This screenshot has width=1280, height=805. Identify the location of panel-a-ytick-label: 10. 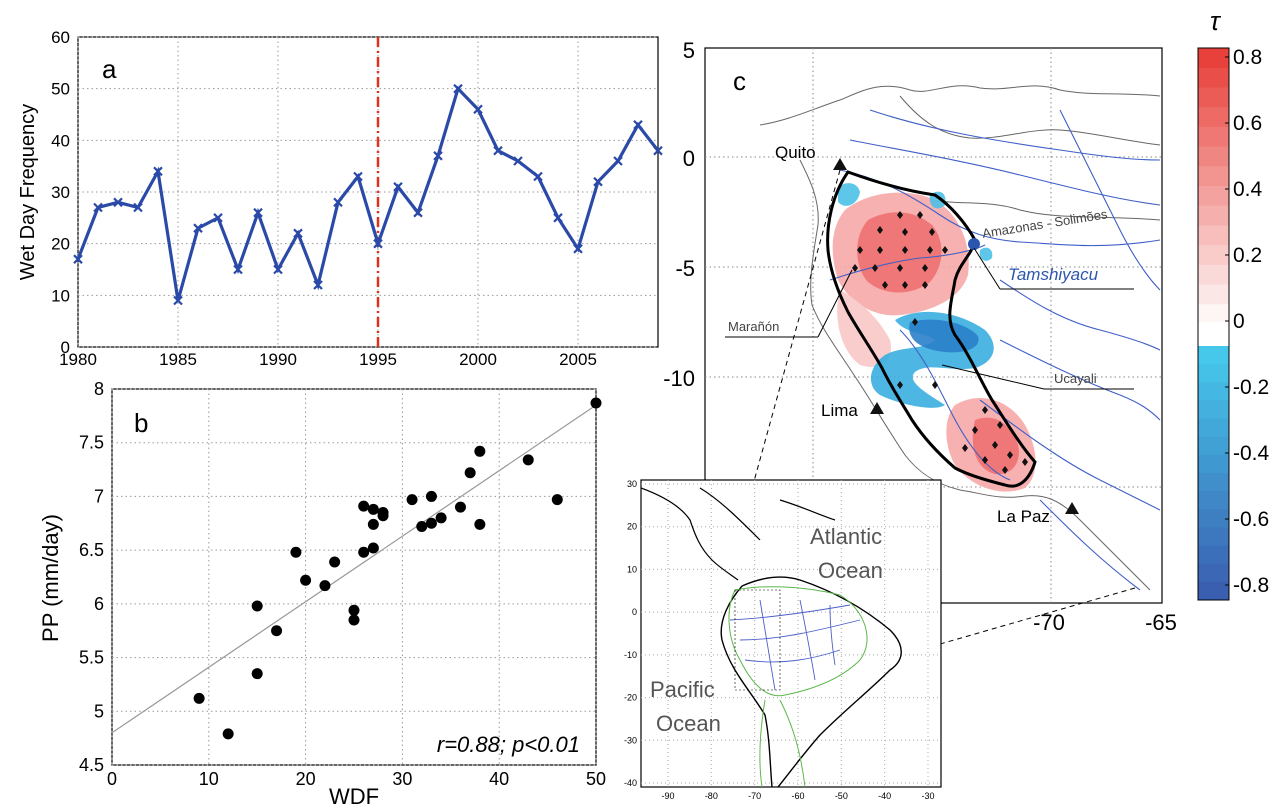
(60, 295).